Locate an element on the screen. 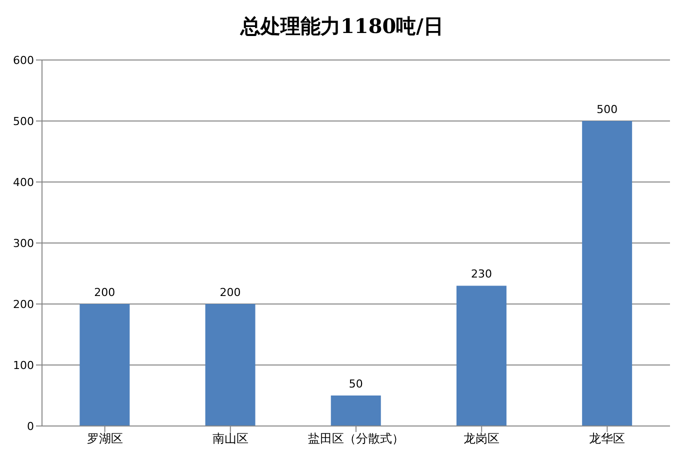 The height and width of the screenshot is (460, 684). y-tick-label: 500 is located at coordinates (23, 121).